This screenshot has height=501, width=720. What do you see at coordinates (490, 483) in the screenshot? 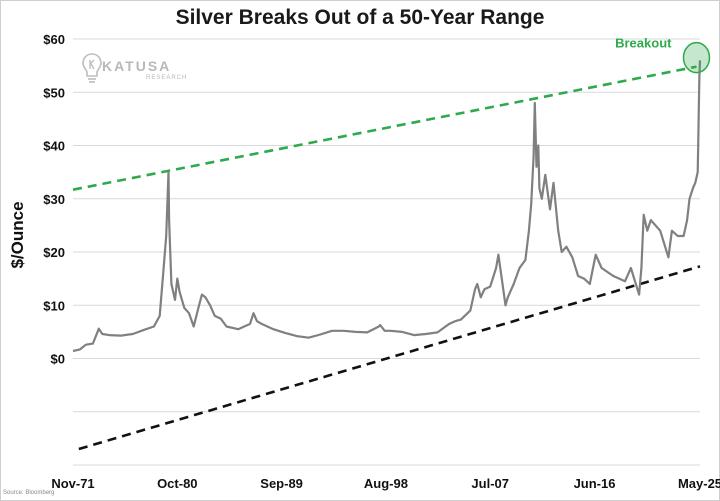
I see `x-tick-label: Jul-07` at bounding box center [490, 483].